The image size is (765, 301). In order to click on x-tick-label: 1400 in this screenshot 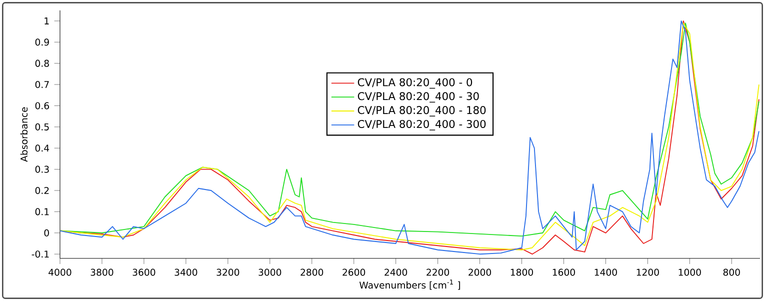, I will do `click(605, 272)`.